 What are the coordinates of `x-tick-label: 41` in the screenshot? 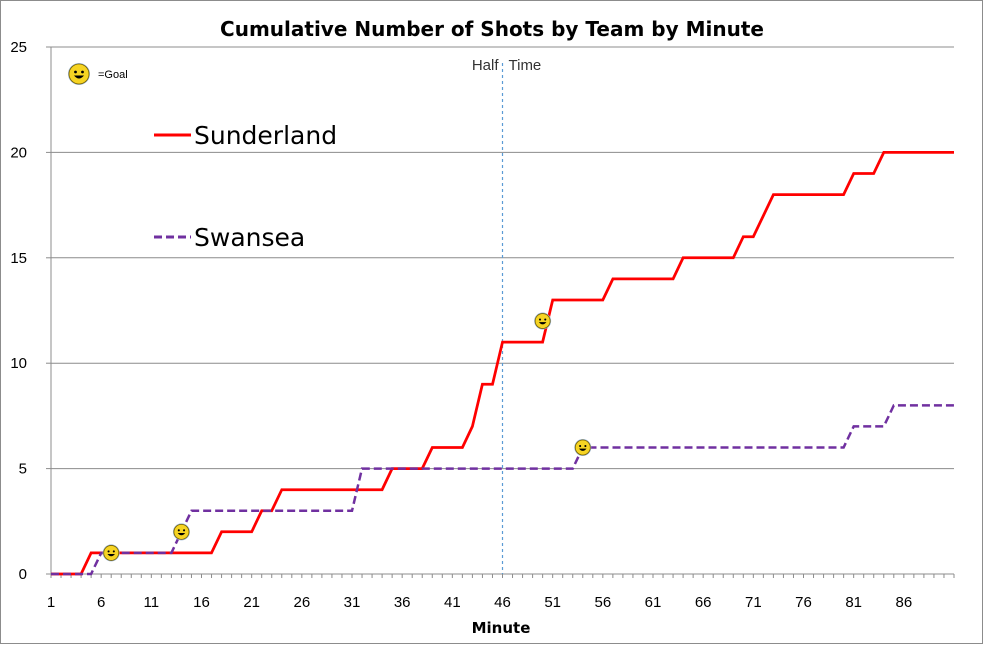 It's located at (452, 602).